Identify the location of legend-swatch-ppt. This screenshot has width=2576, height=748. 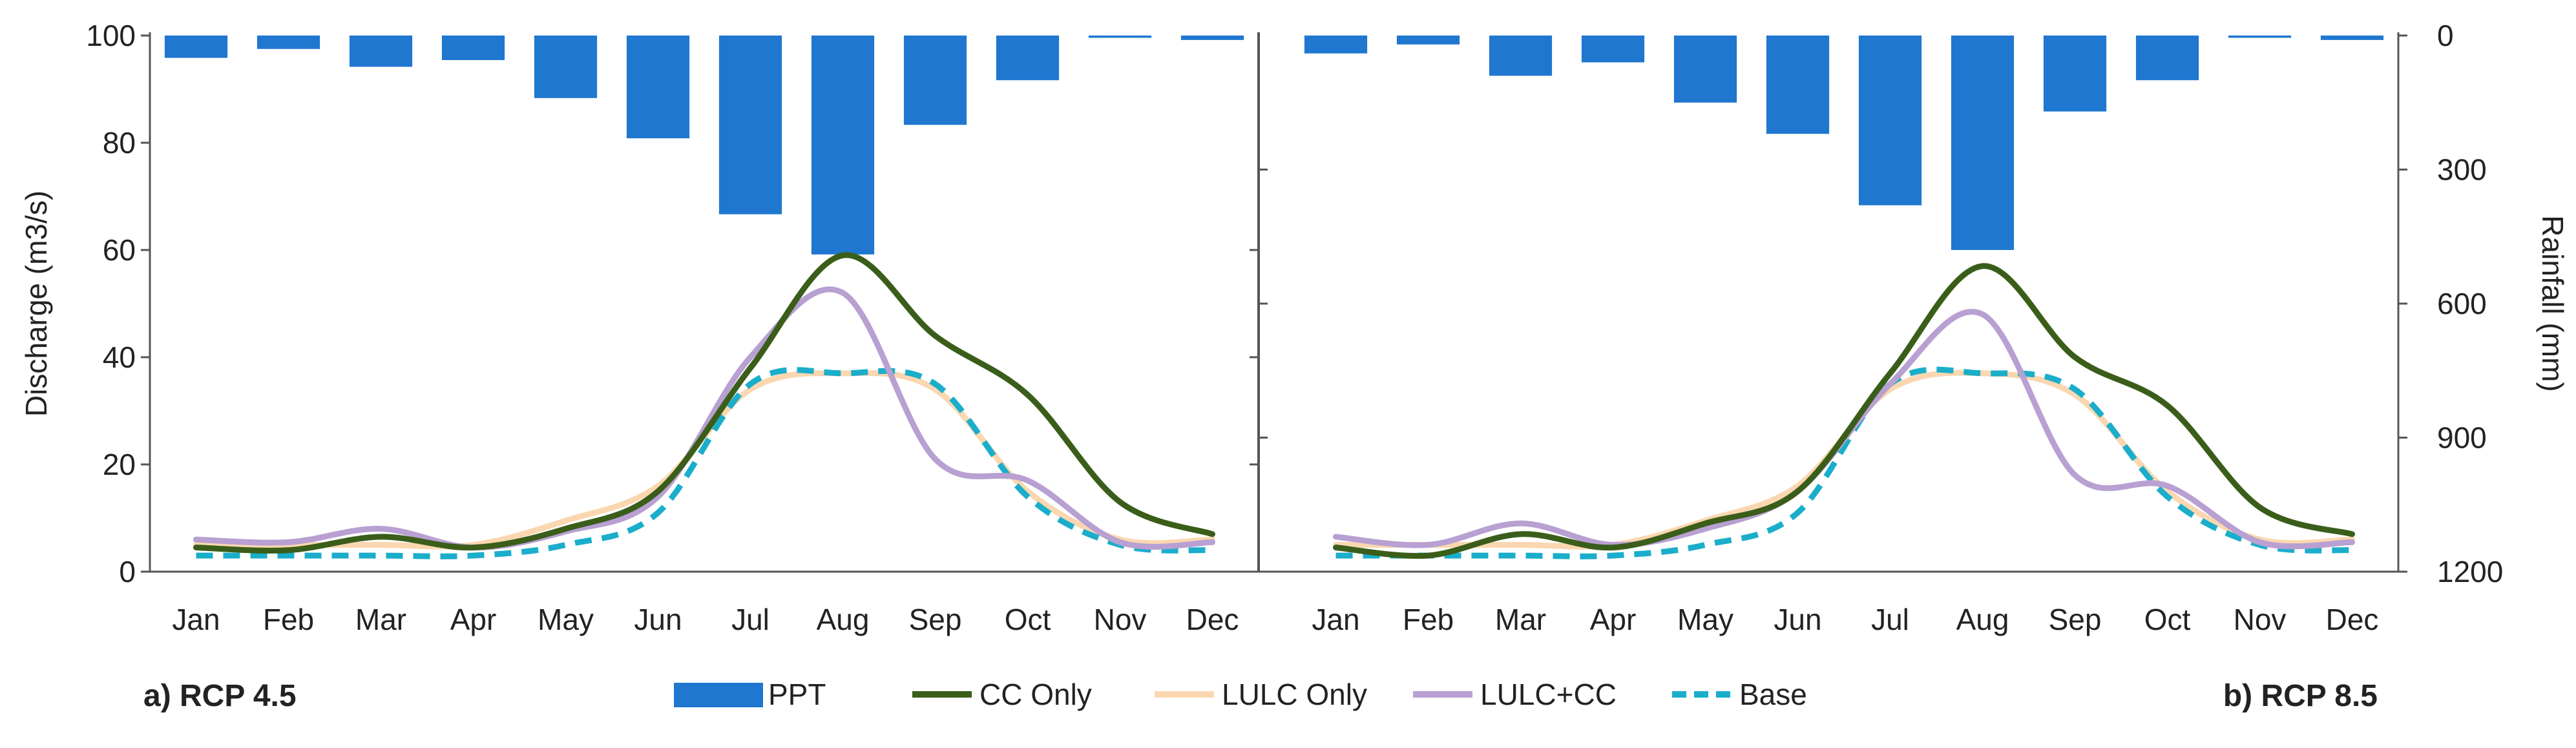
(718, 695).